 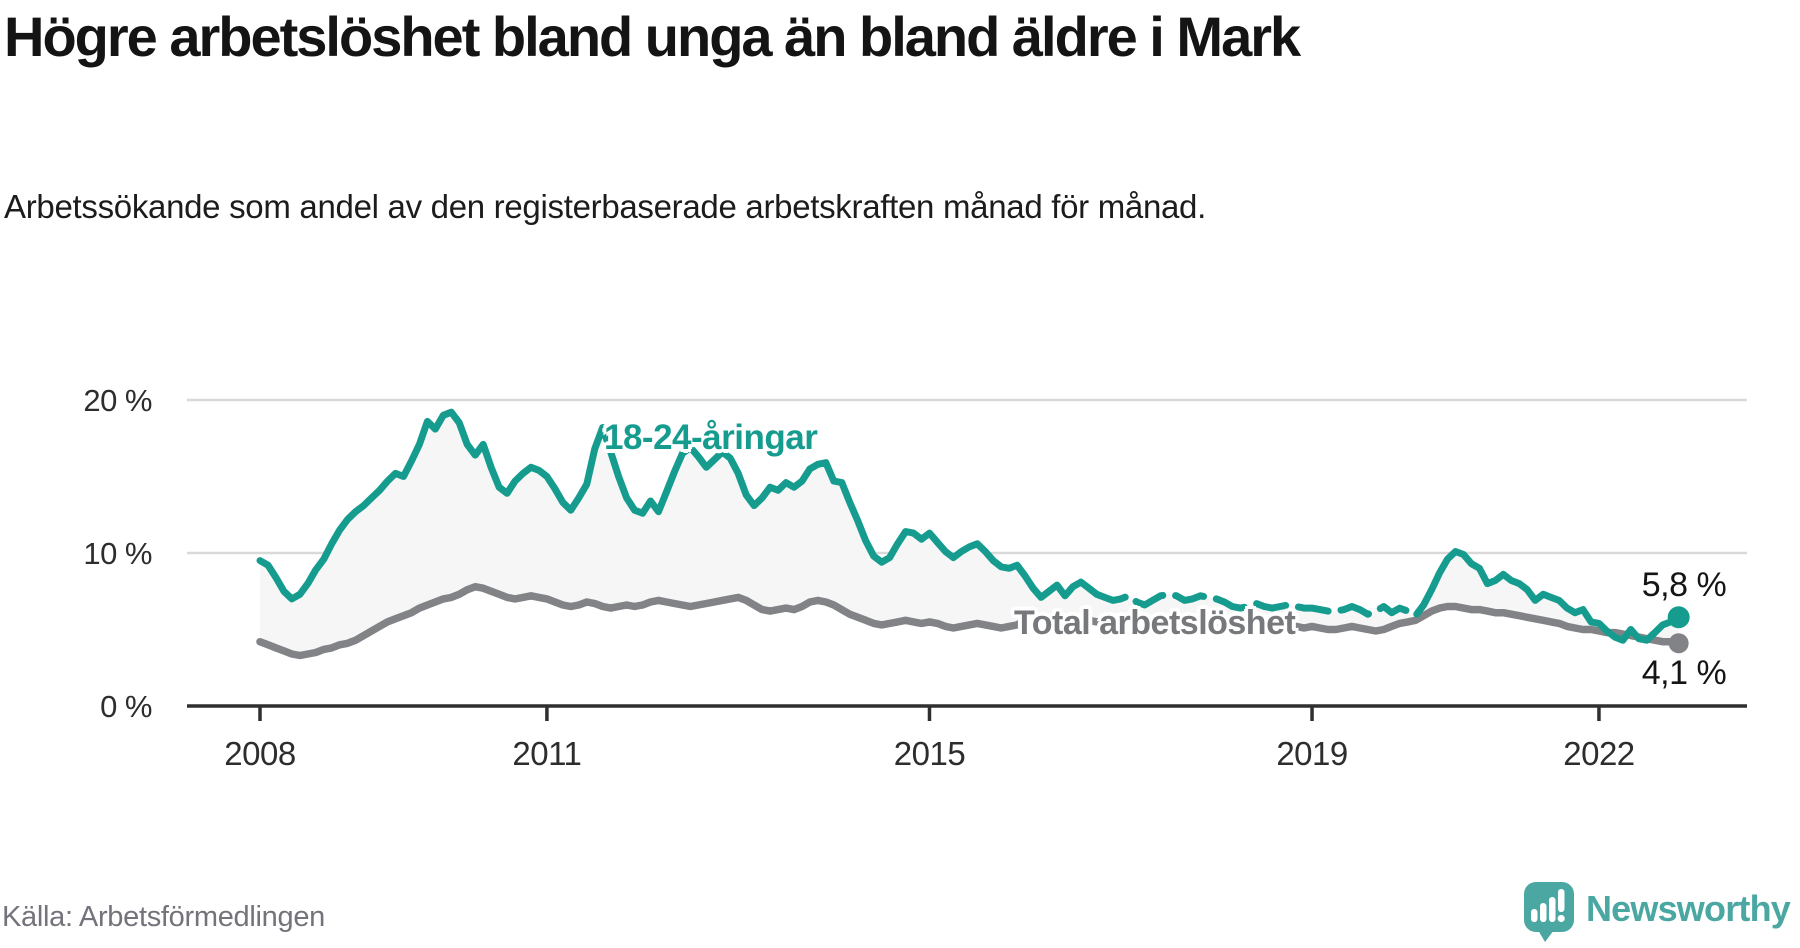 What do you see at coordinates (1678, 630) in the screenshot?
I see `end-dots` at bounding box center [1678, 630].